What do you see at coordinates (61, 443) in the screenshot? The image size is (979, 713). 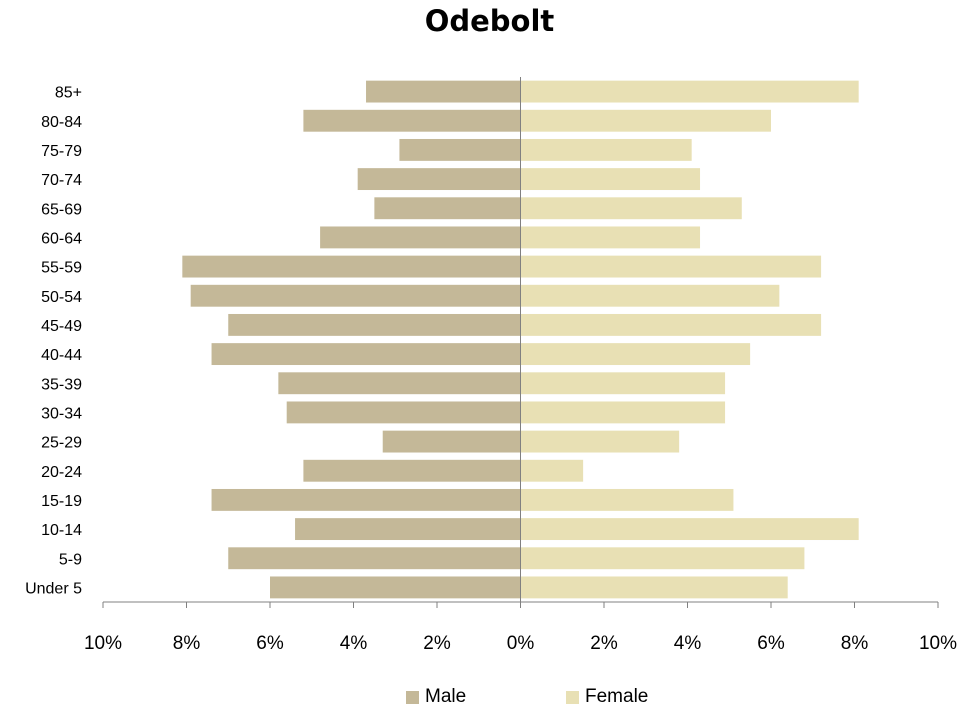 I see `category-label: 25-29` at bounding box center [61, 443].